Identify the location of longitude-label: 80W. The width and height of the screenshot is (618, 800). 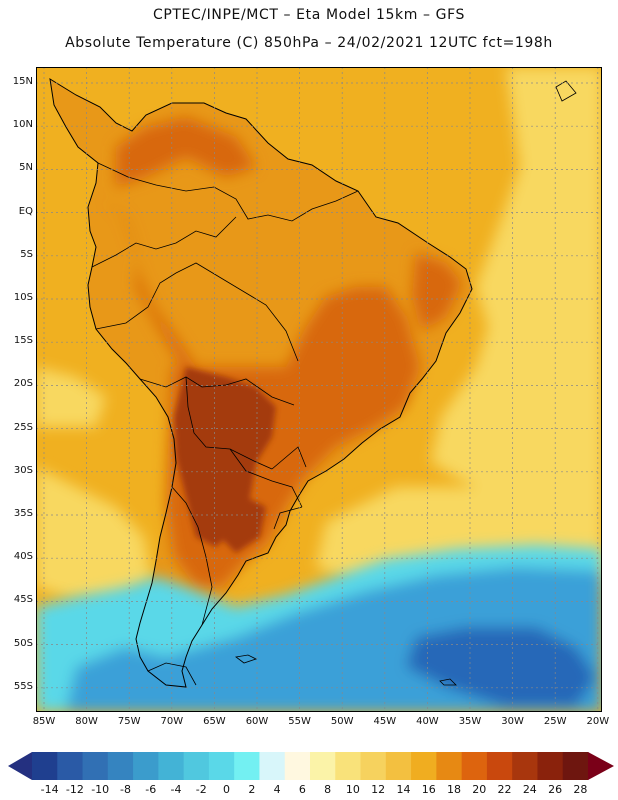
(86, 721).